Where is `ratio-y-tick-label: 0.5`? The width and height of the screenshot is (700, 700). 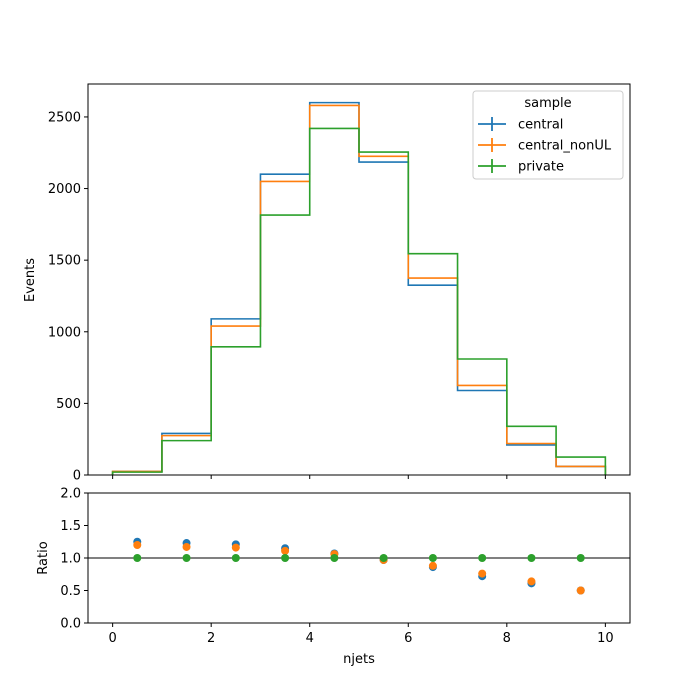
ratio-y-tick-label: 0.5 is located at coordinates (70, 591).